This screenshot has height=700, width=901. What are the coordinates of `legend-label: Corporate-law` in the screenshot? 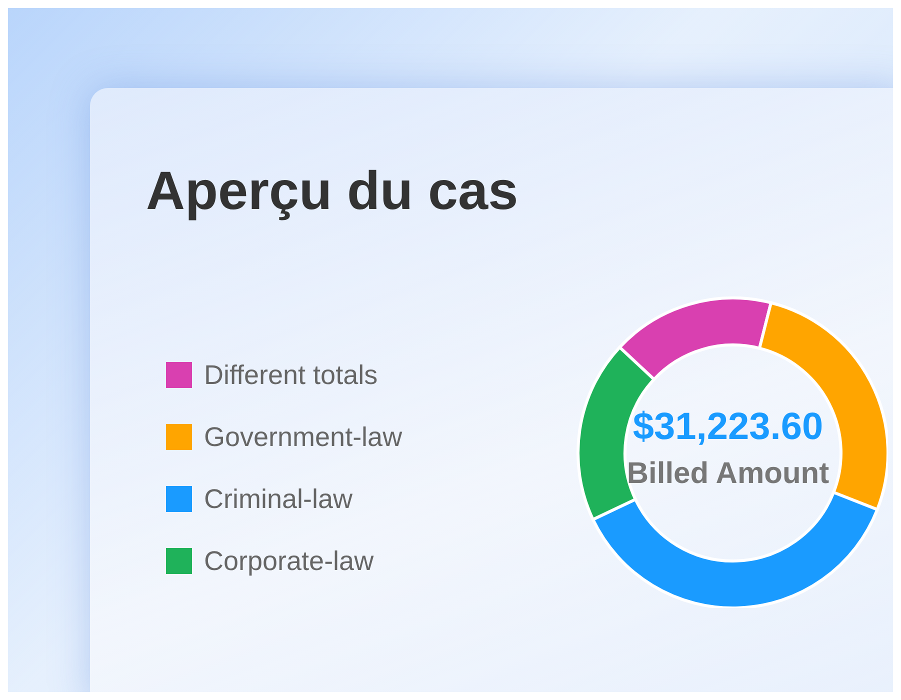 It's located at (289, 561).